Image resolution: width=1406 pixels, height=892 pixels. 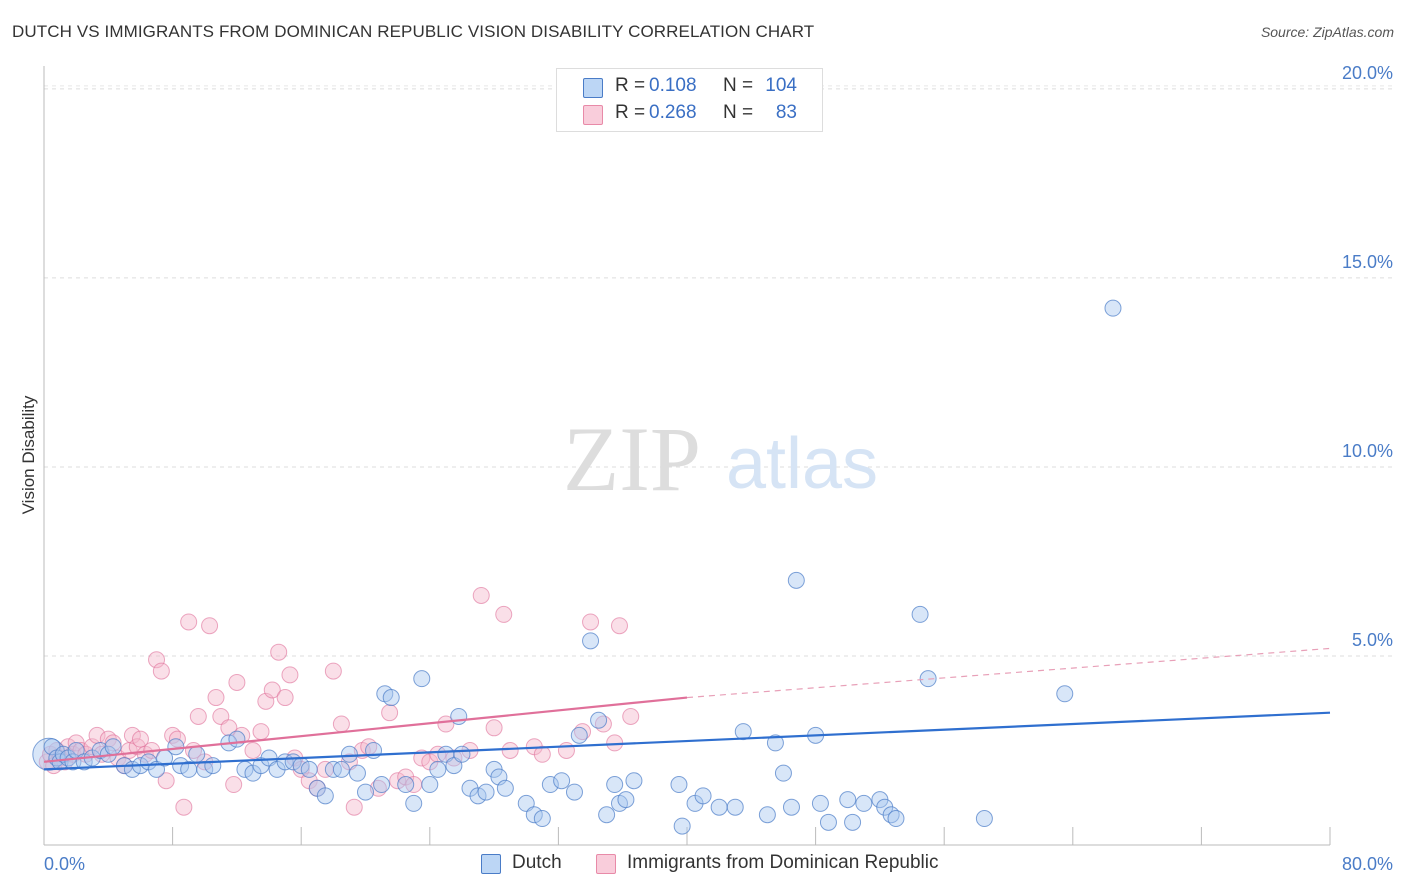 What do you see at coordinates (1367, 451) in the screenshot?
I see `y-tick-label: 10.0%` at bounding box center [1367, 451].